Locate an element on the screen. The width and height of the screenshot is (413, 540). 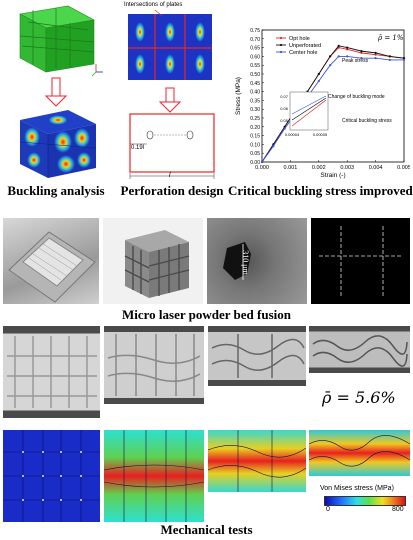
inset-y-tick: 0.07 is located at coordinates (284, 96).